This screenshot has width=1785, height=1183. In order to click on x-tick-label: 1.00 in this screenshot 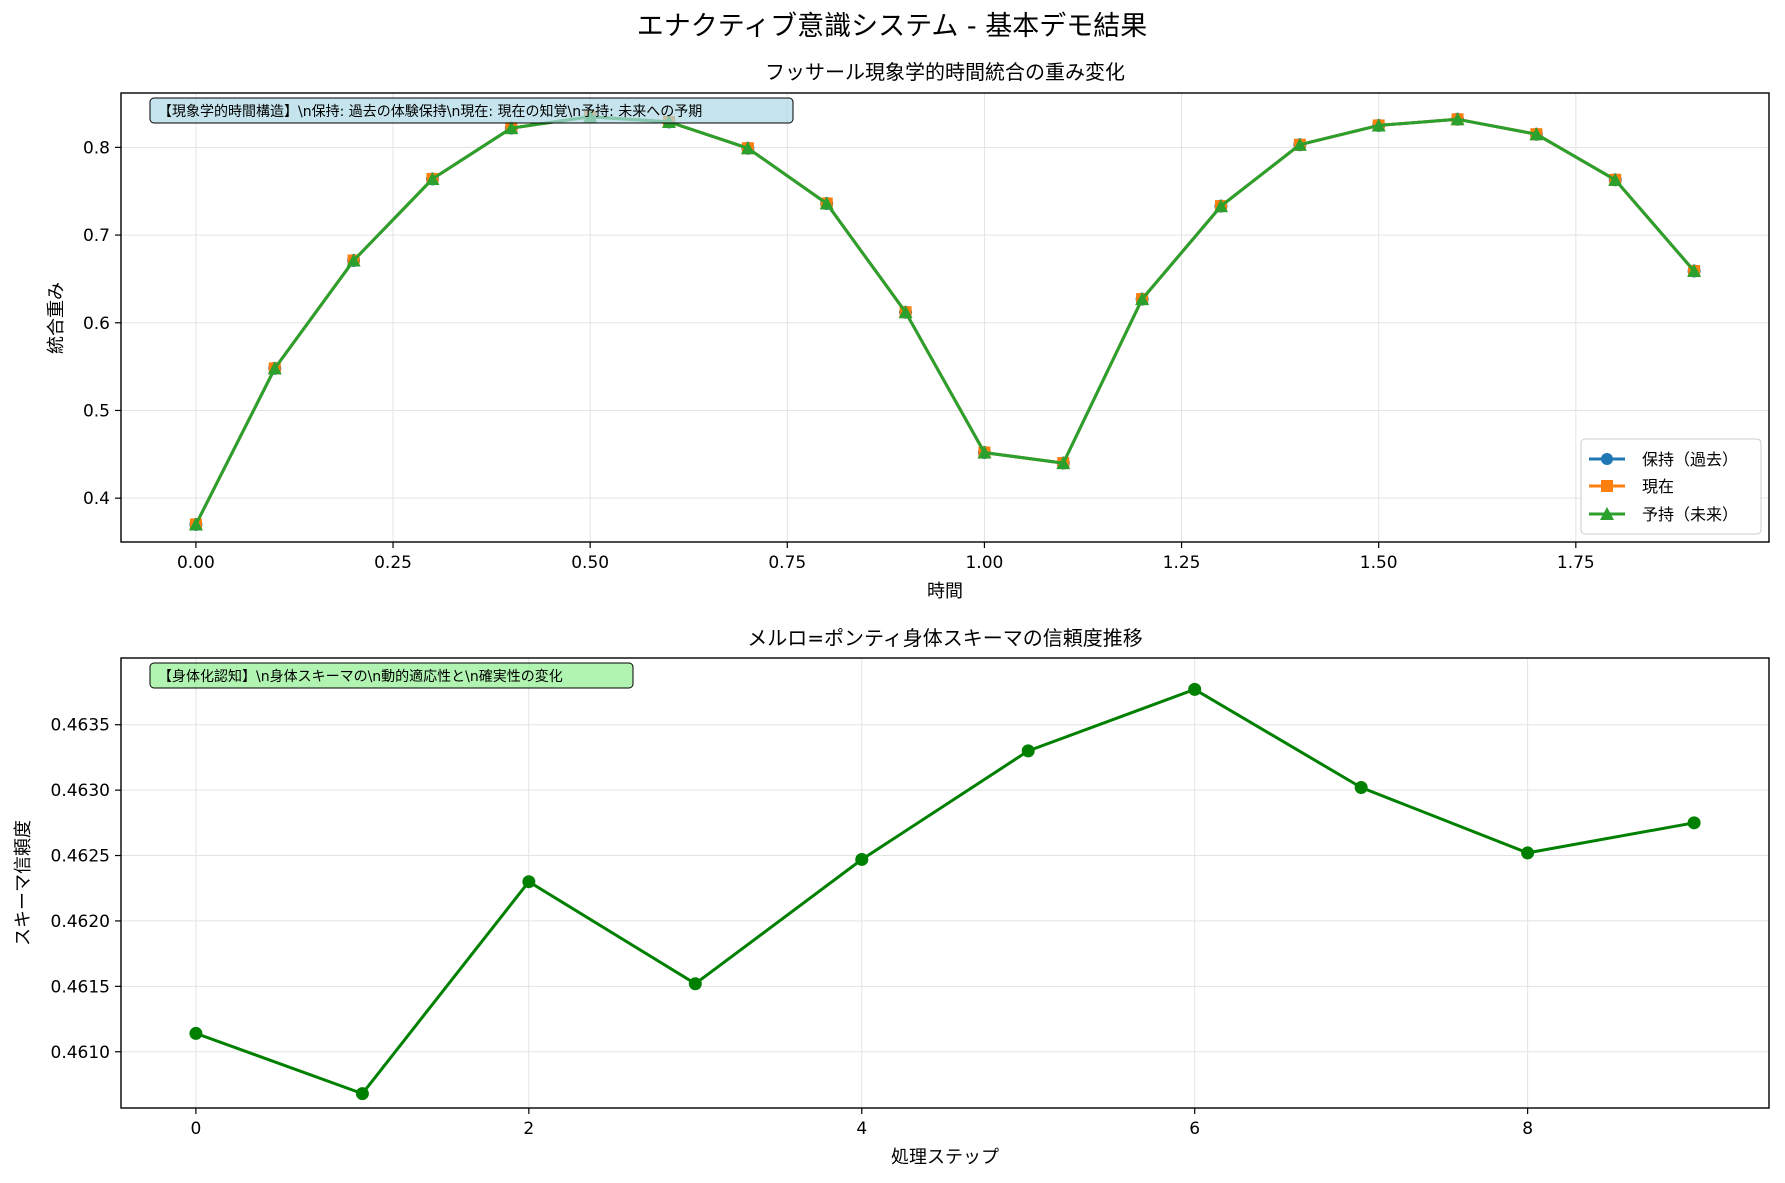, I will do `click(984, 563)`.